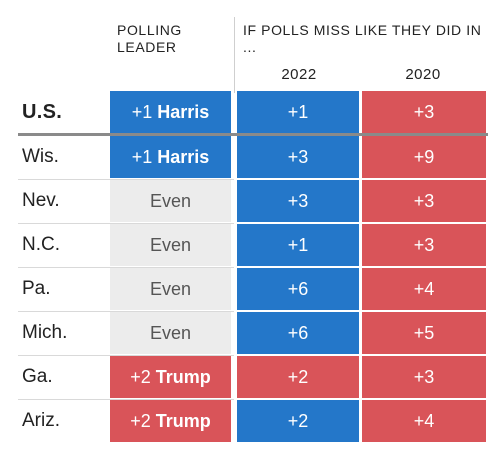  Describe the element at coordinates (37, 376) in the screenshot. I see `state-label-ga: Ga.` at that location.